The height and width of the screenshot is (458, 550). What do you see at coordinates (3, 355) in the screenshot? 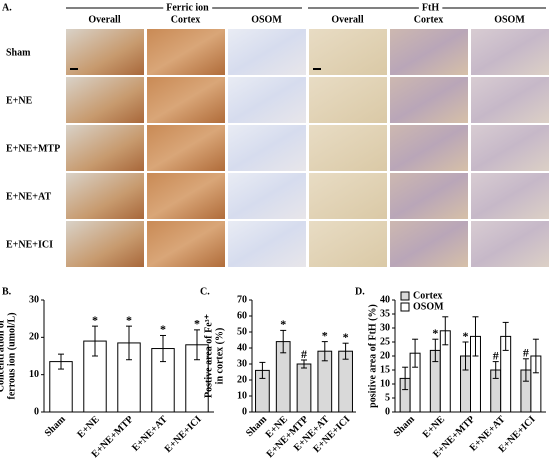
I see `y-axis-label: Concentration of` at bounding box center [3, 355].